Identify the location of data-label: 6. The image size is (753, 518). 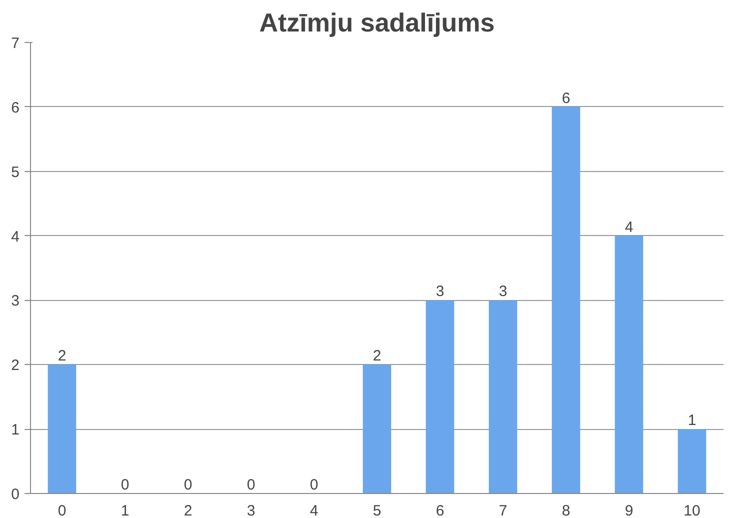
(566, 98).